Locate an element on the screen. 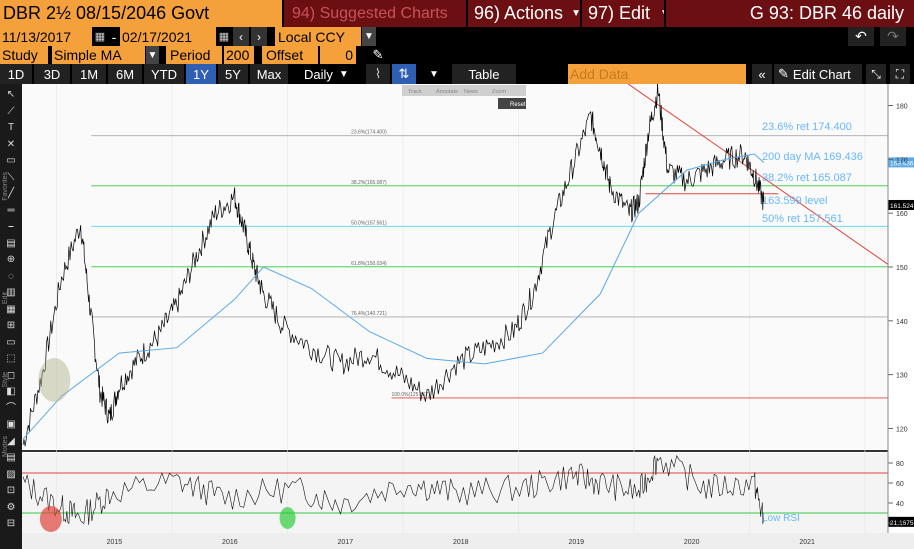 This screenshot has height=549, width=914. security-field: DBR 2½ 08/15/2046 Govt is located at coordinates (141, 13).